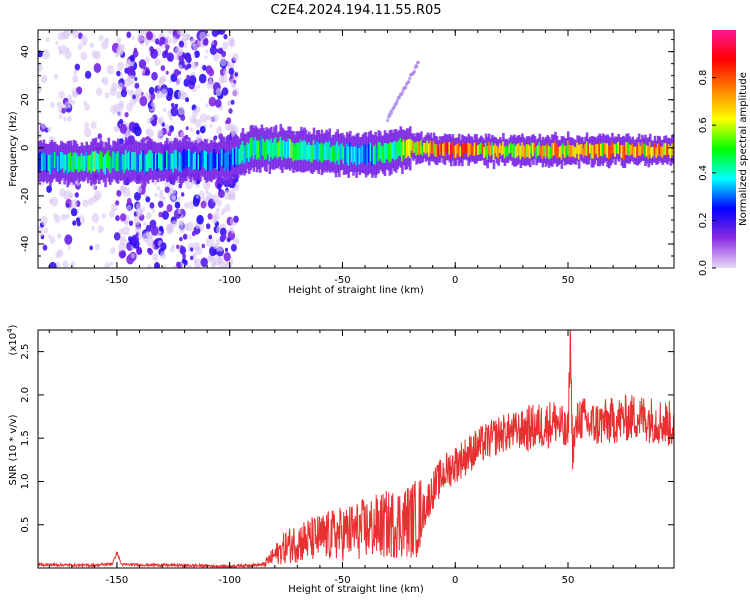 This screenshot has width=750, height=600. What do you see at coordinates (703, 268) in the screenshot?
I see `colorbar-tick-label: 0.0` at bounding box center [703, 268].